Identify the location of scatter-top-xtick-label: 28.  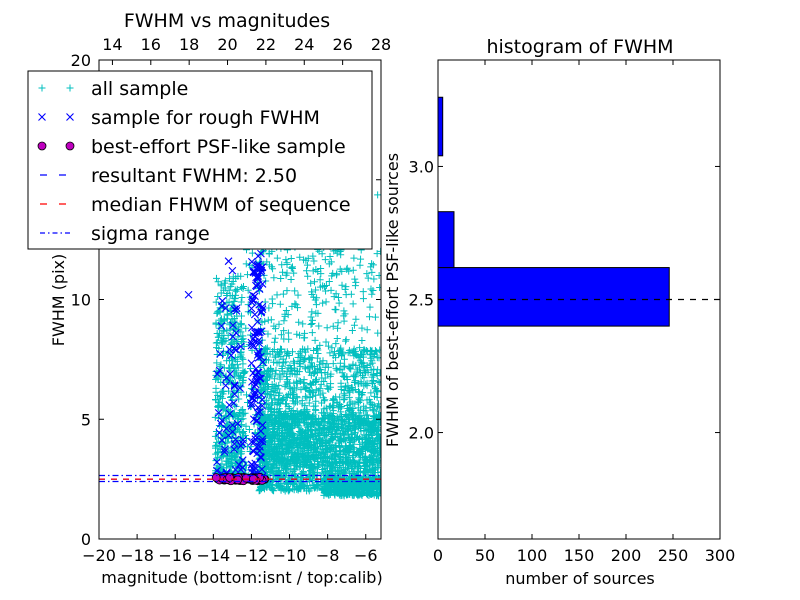
(381, 44).